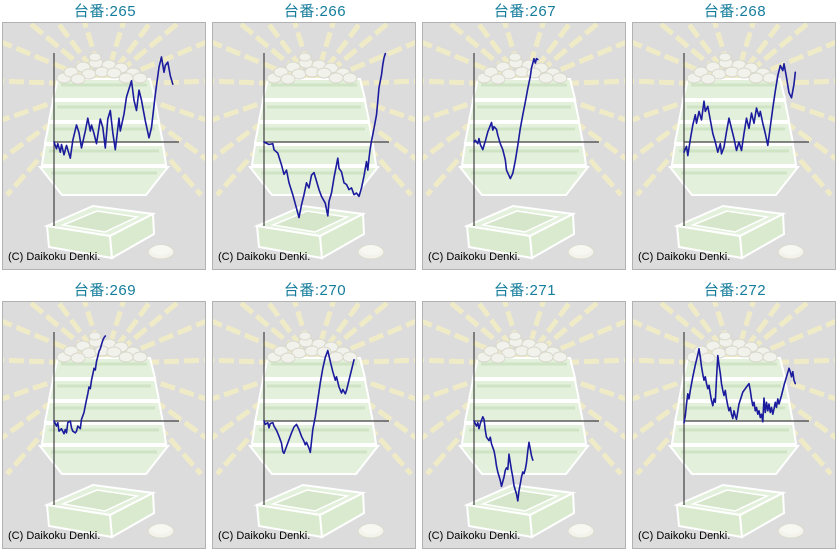 The height and width of the screenshot is (557, 840). I want to click on machine-title: 台番:270, so click(315, 290).